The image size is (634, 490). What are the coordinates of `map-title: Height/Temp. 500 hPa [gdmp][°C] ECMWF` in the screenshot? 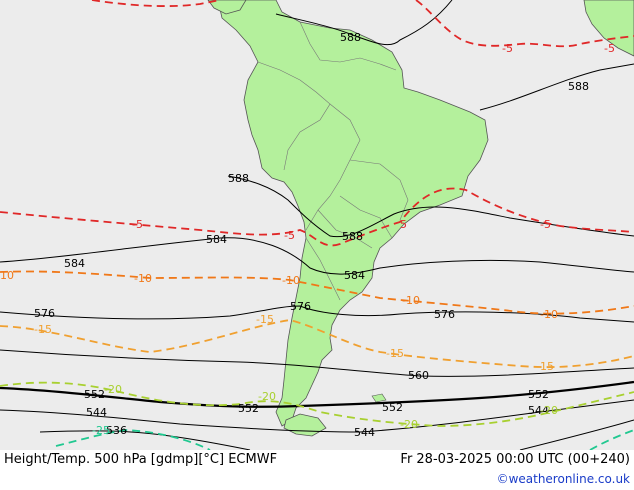 It's located at (141, 459).